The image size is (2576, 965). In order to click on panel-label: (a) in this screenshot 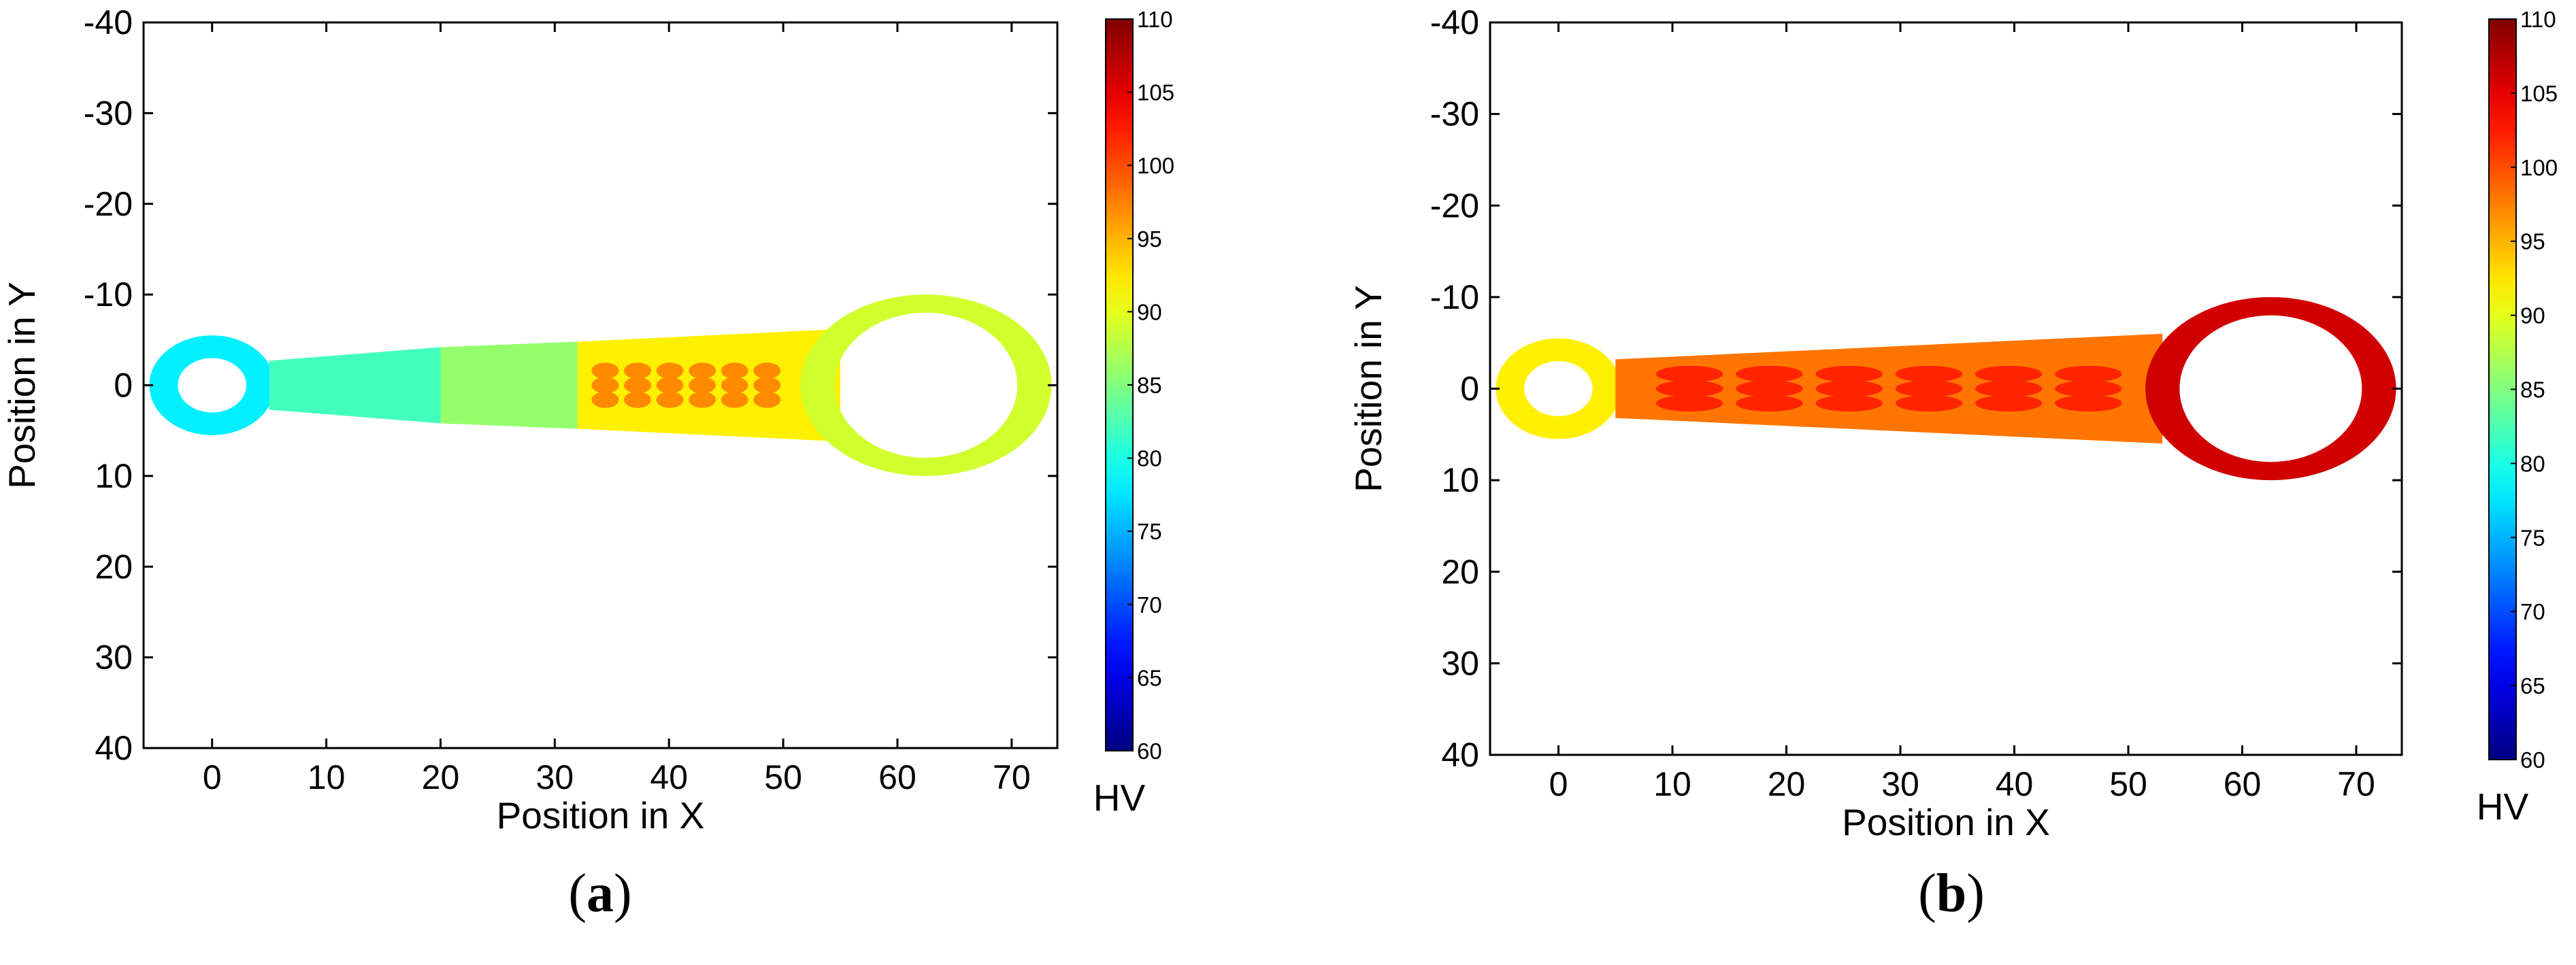, I will do `click(600, 894)`.